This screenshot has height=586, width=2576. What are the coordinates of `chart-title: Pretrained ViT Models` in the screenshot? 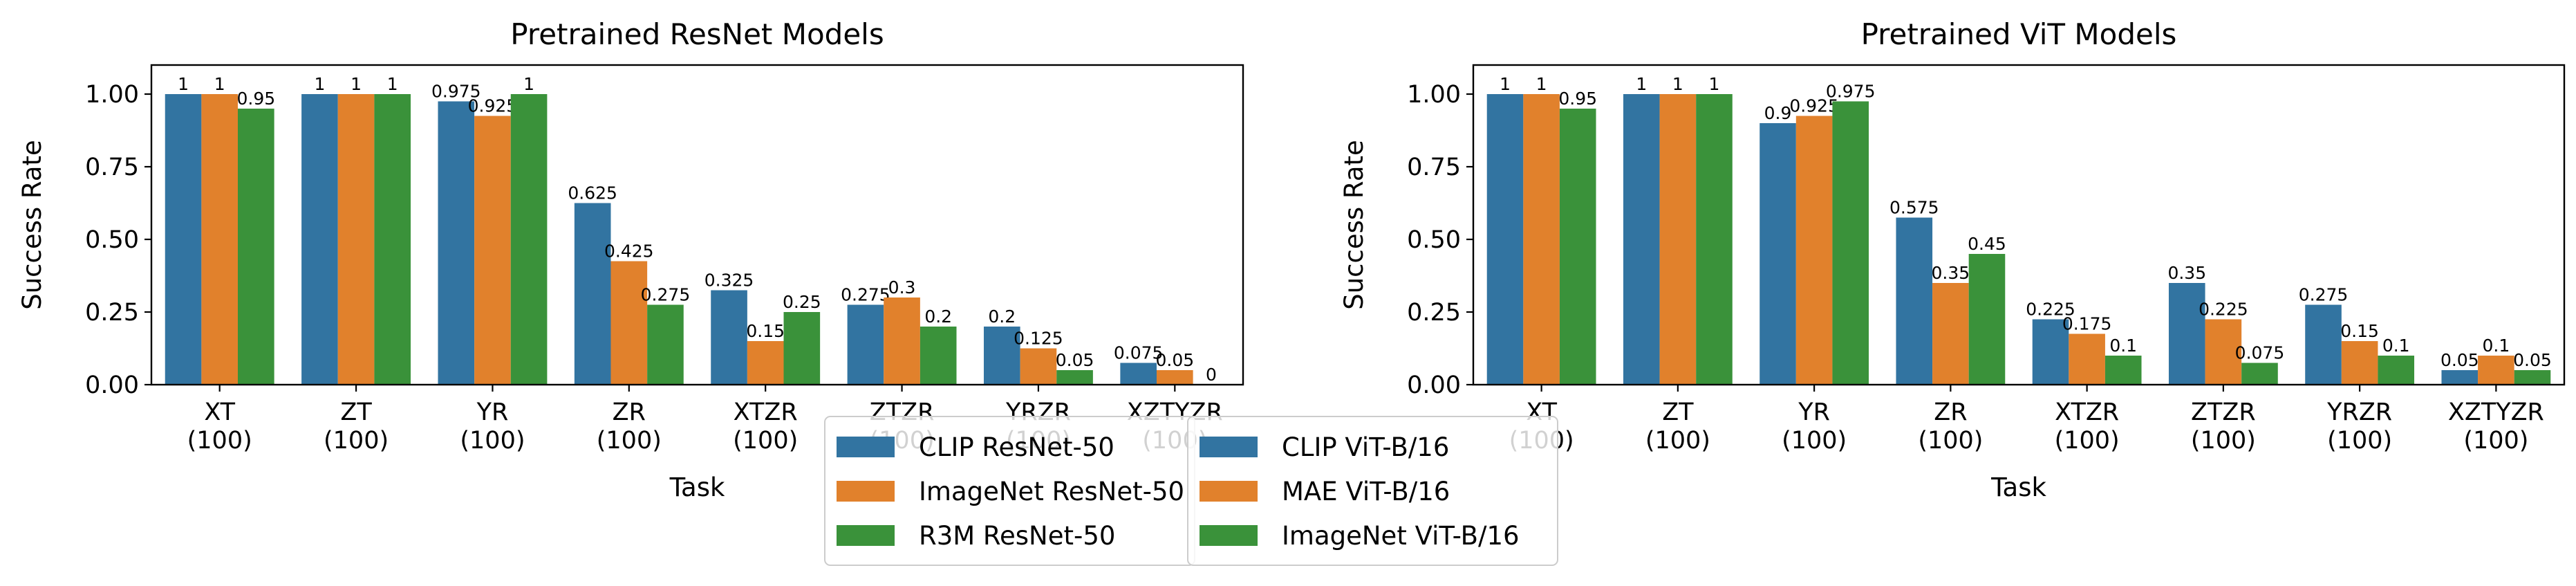 It's located at (2019, 34).